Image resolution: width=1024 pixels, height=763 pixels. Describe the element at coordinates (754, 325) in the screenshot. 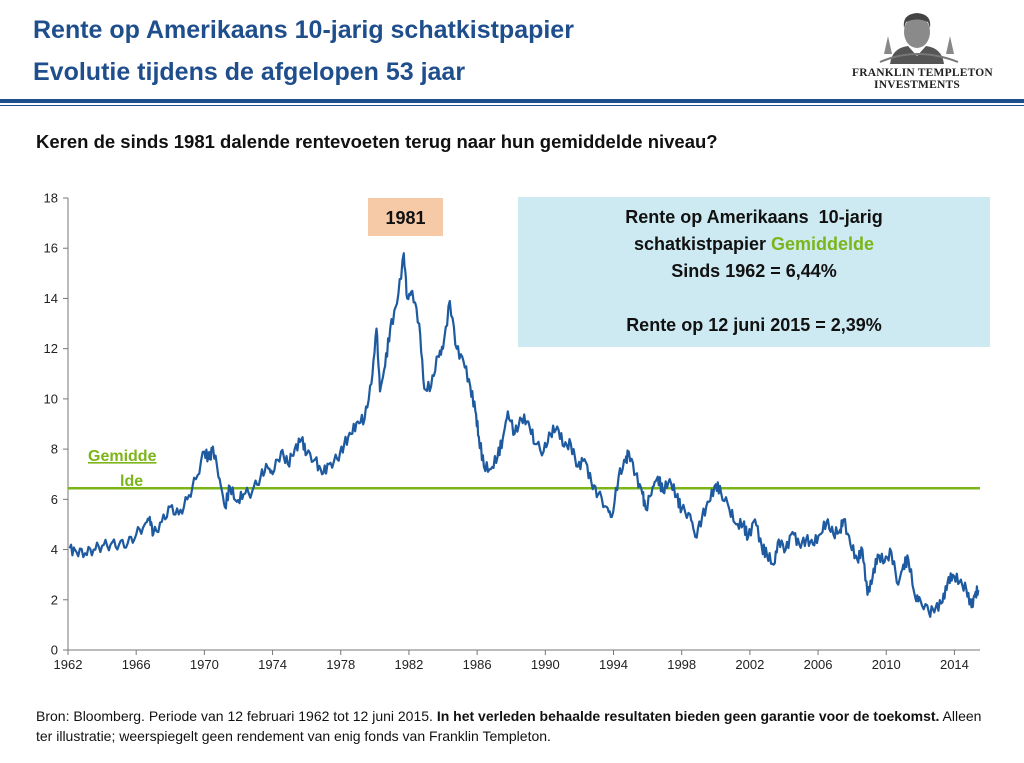

I see `info-line4: Rente op 12 juni 2015 = 2,39%` at that location.